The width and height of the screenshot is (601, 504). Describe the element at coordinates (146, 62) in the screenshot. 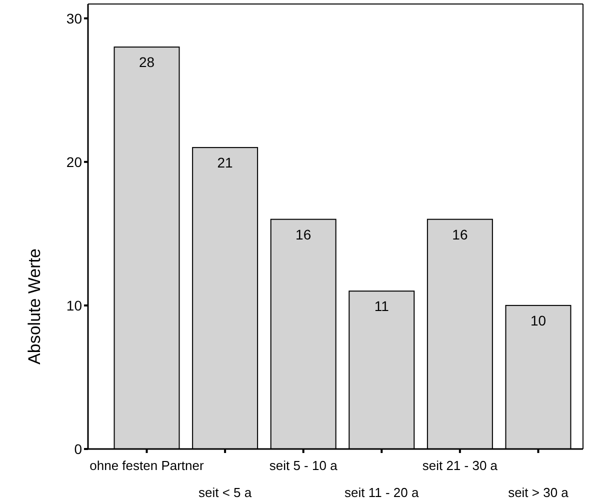

I see `data-label: 28` at that location.